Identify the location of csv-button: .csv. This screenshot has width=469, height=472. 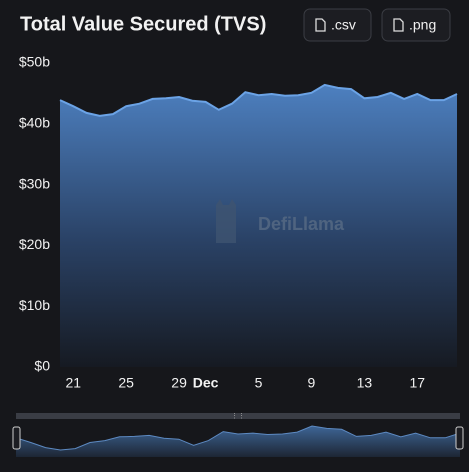
(337, 25).